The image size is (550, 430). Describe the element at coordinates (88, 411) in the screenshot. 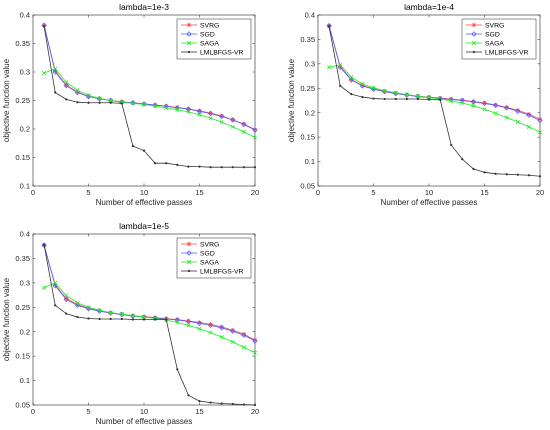

I see `x-tick-label: 5` at that location.